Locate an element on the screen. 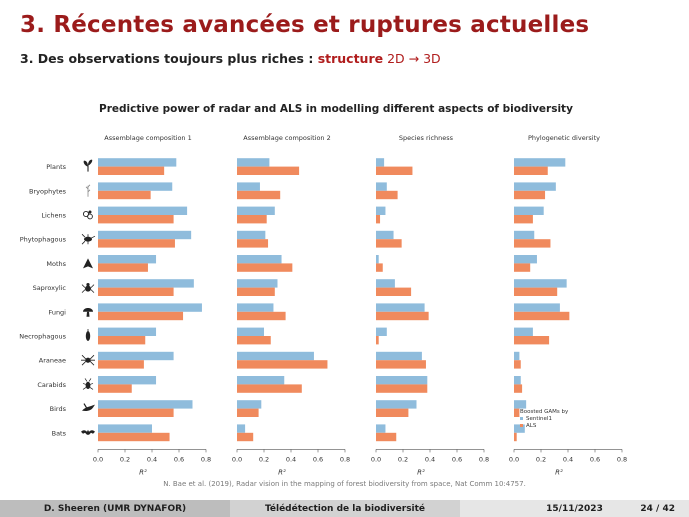  category-label: Birds is located at coordinates (58, 409).